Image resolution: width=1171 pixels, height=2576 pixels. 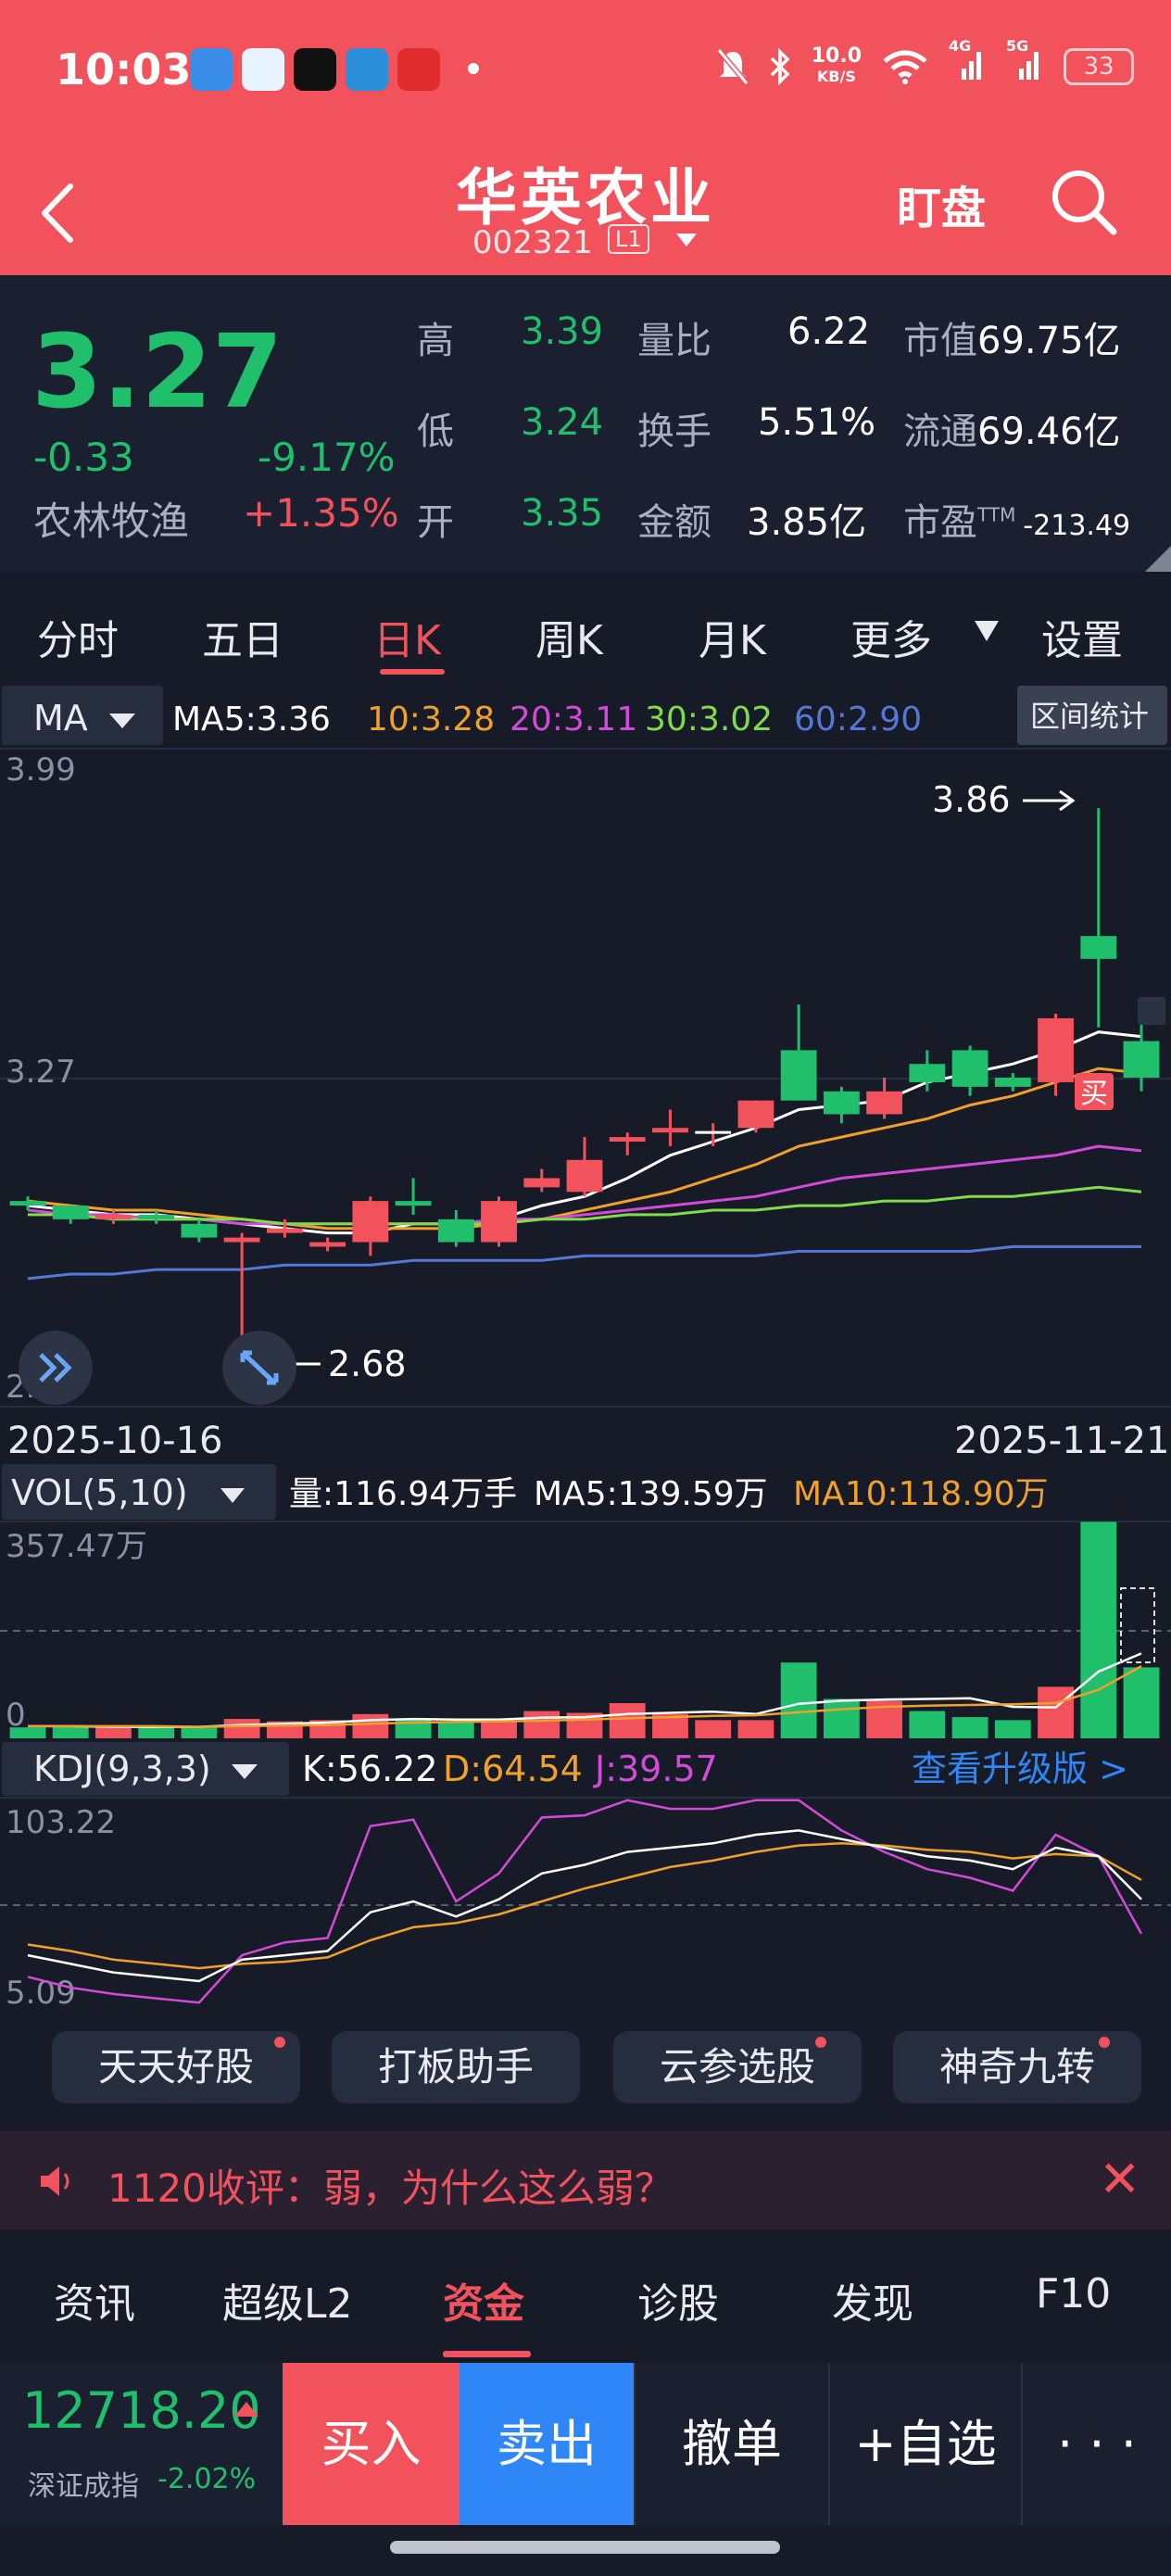 I want to click on add-watchlist-button: +自选, so click(x=925, y=2444).